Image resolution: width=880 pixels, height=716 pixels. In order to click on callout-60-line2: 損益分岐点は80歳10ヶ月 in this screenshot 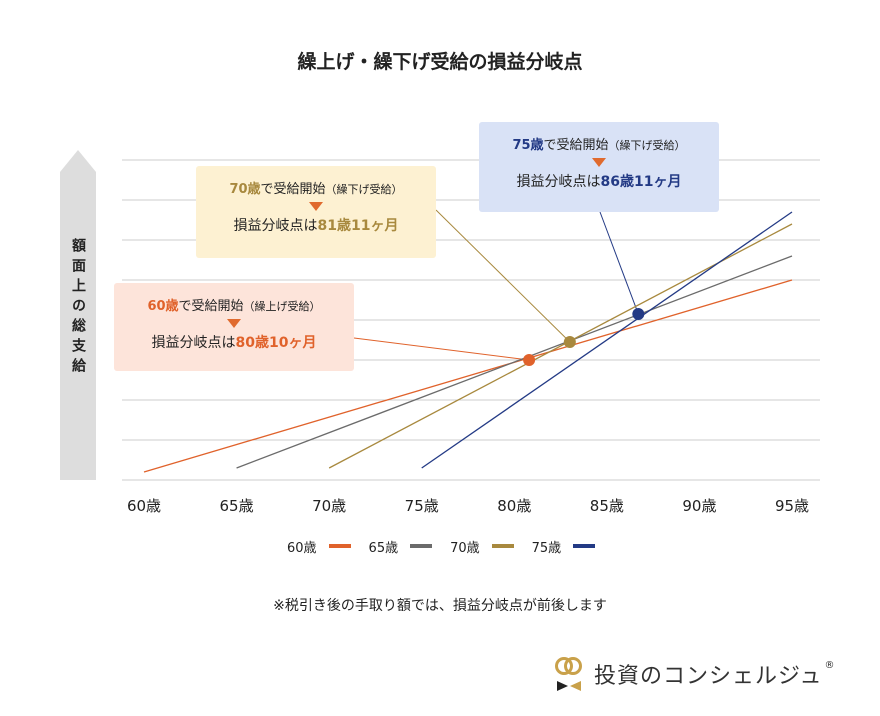, I will do `click(234, 342)`.